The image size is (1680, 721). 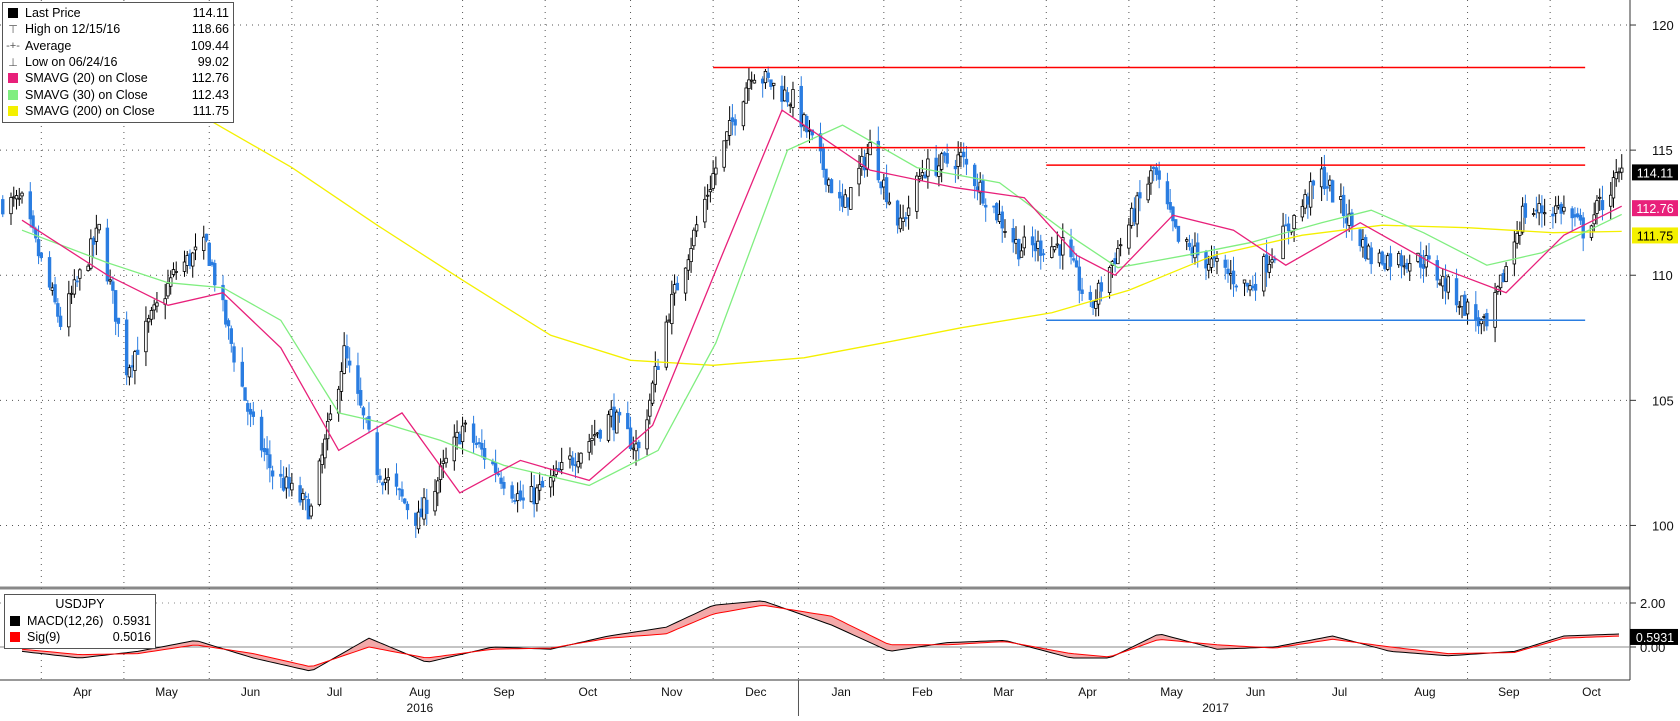 What do you see at coordinates (840, 692) in the screenshot?
I see `x-tick-label: Jan` at bounding box center [840, 692].